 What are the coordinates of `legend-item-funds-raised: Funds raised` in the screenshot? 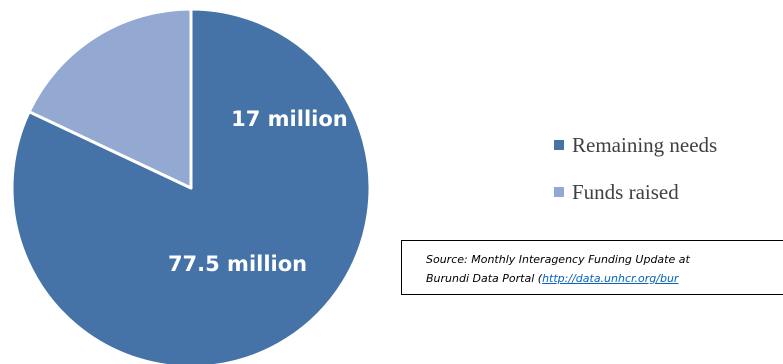 It's located at (635, 192).